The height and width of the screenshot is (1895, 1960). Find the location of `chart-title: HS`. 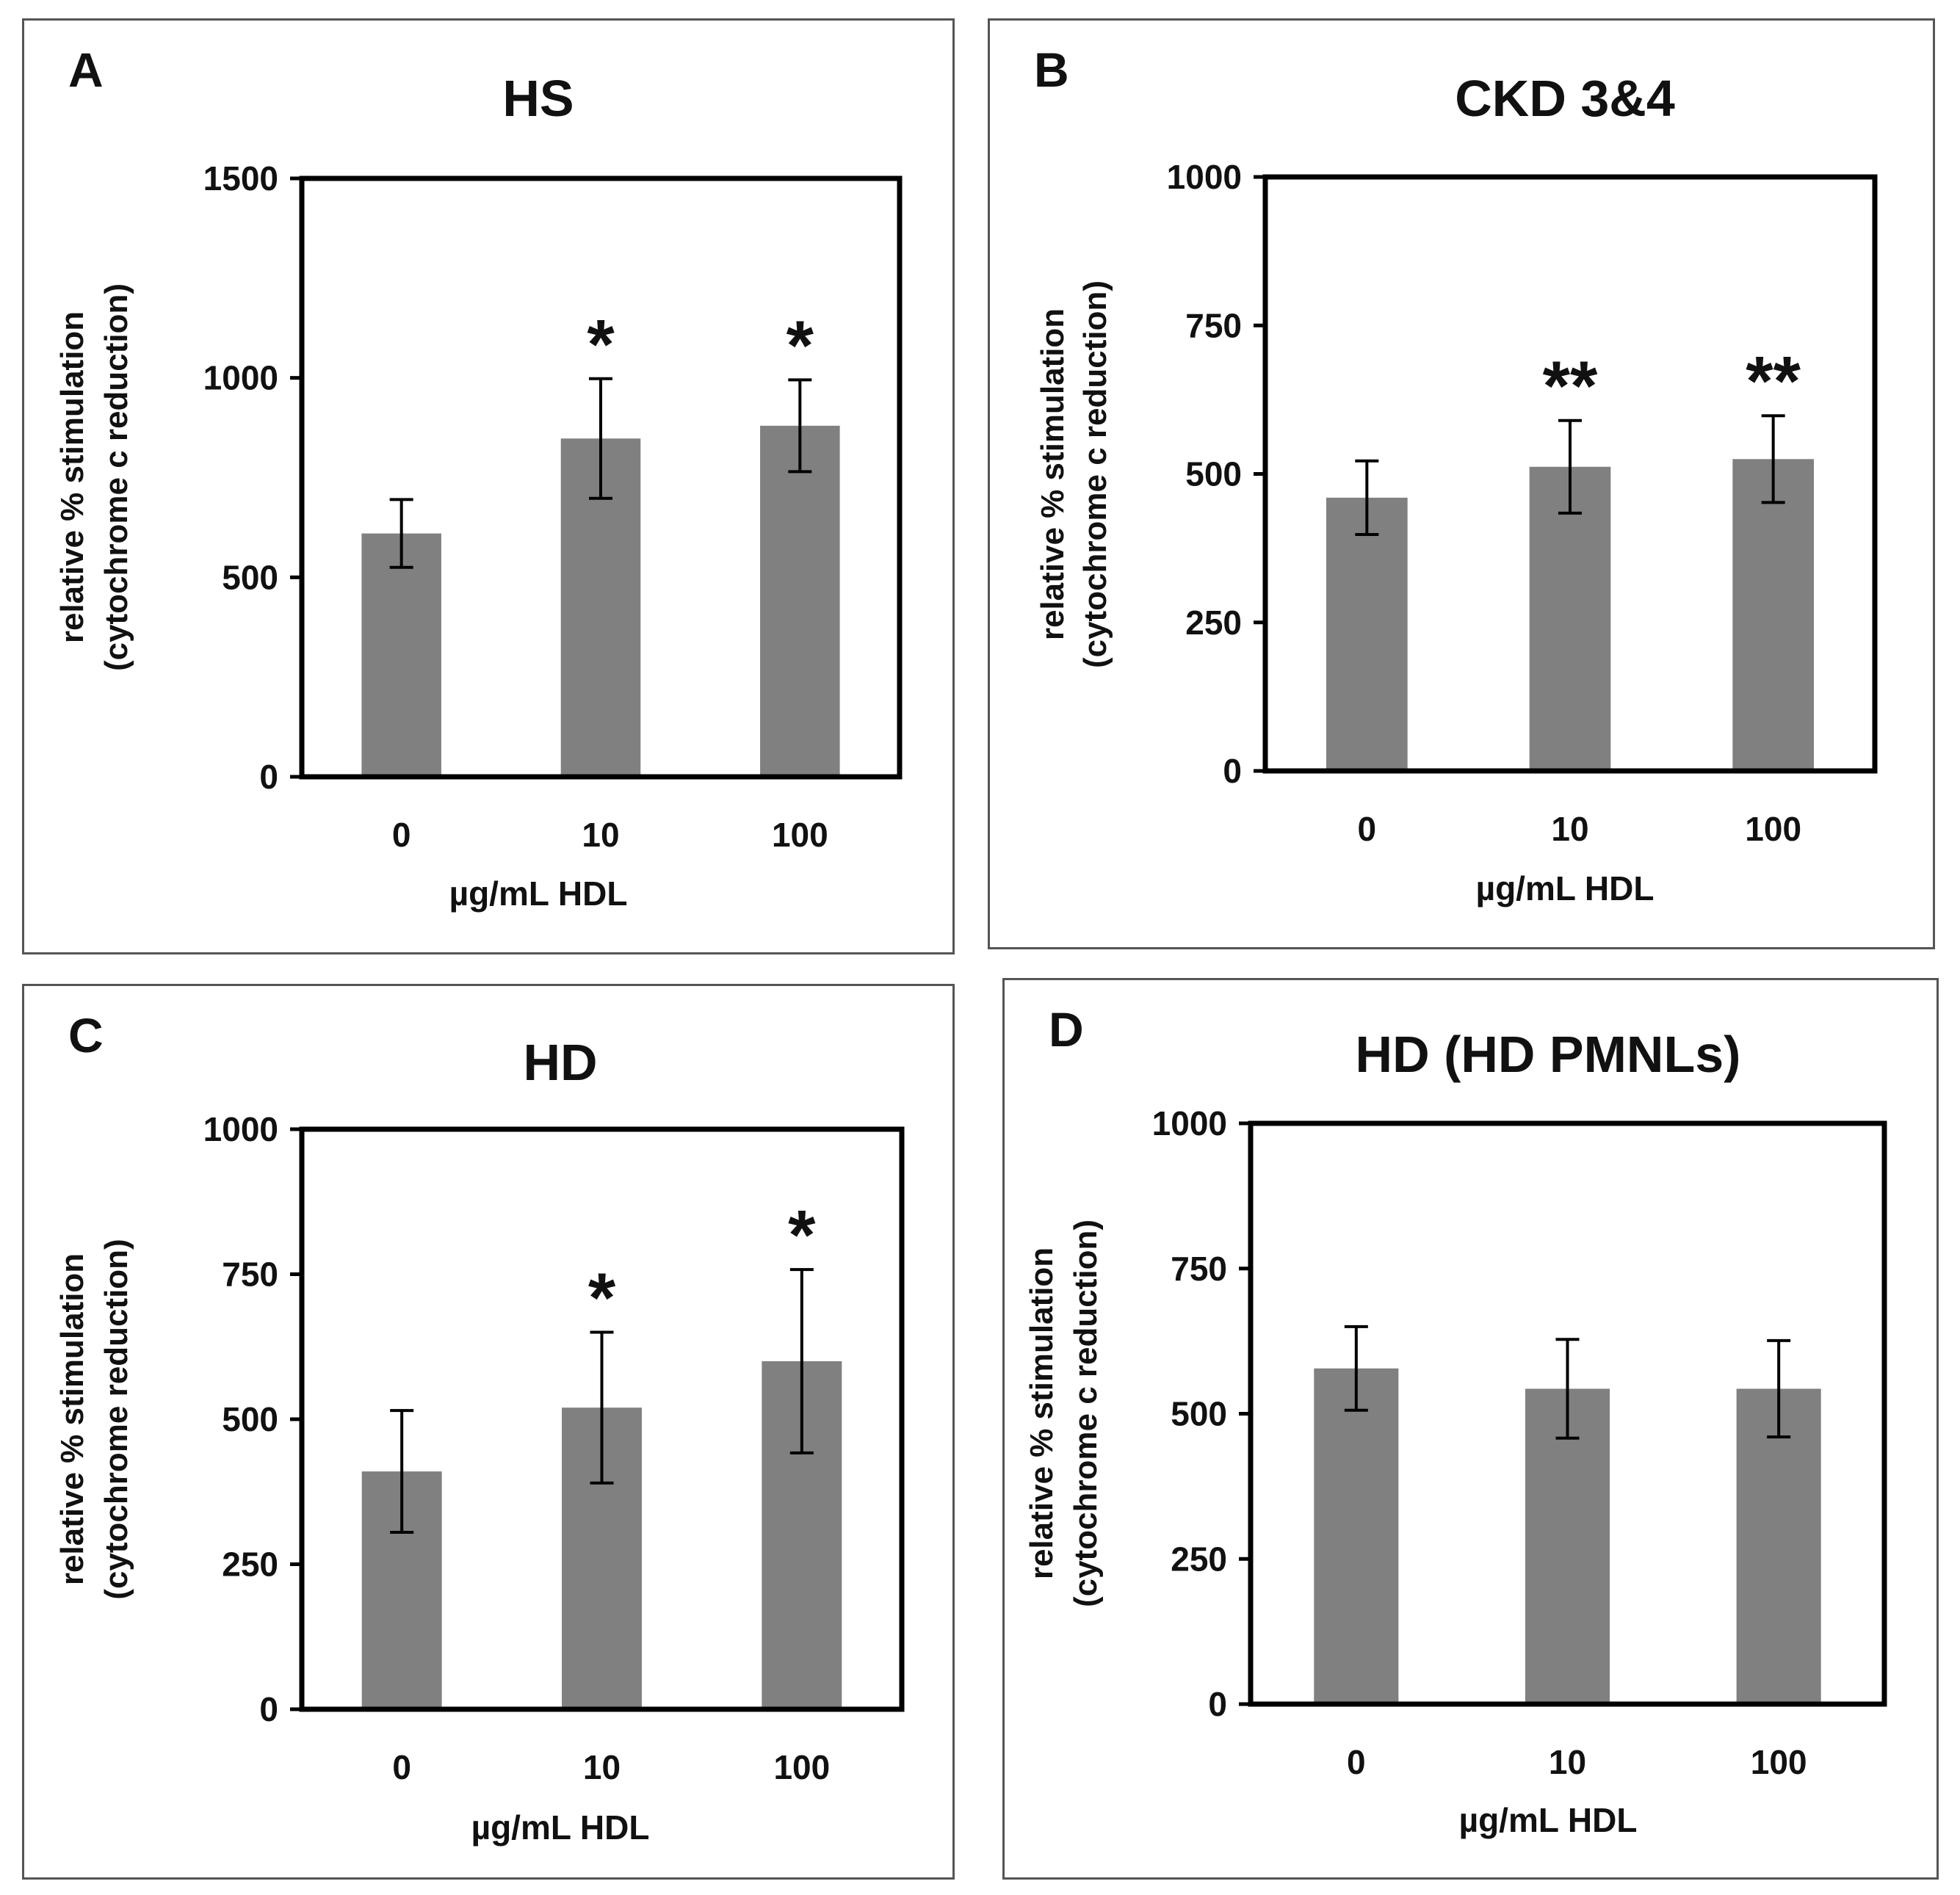

chart-title: HS is located at coordinates (538, 99).